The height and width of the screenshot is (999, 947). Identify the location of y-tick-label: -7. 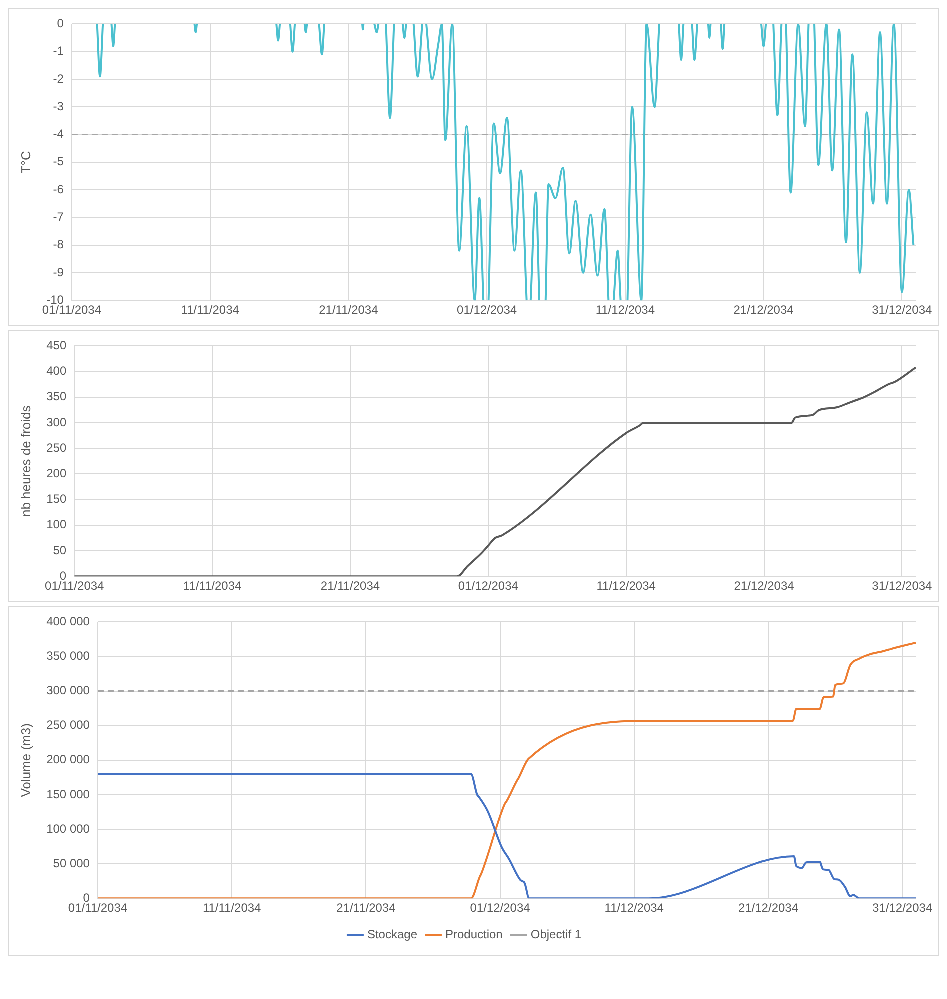
(58, 217).